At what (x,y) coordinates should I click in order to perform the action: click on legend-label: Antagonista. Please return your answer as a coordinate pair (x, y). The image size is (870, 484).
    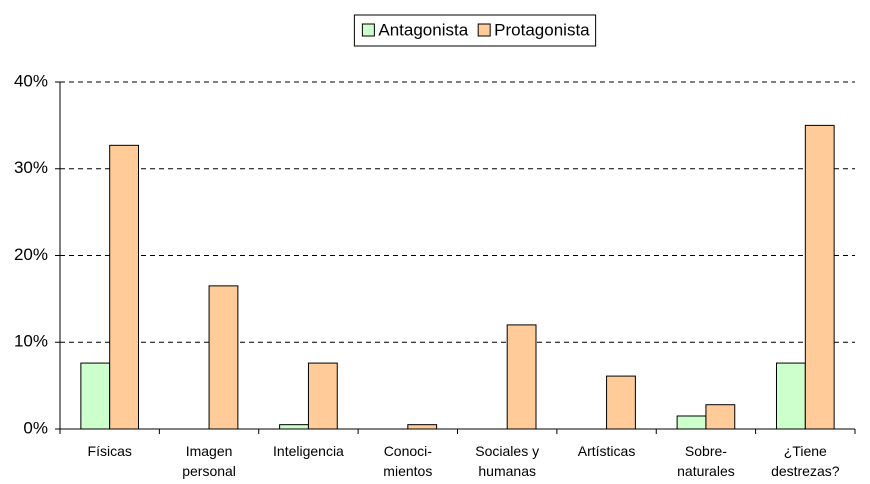
    Looking at the image, I should click on (423, 29).